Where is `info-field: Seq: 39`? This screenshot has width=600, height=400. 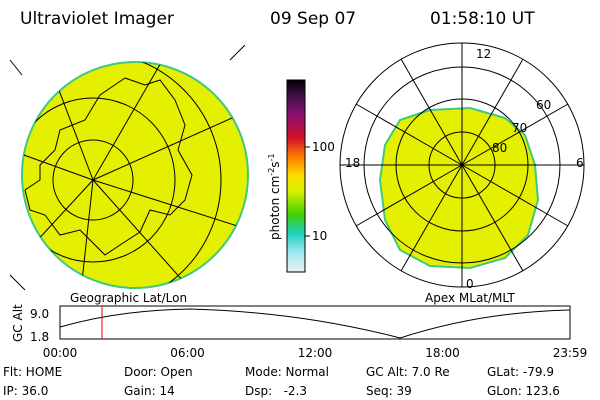
info-field: Seq: 39 is located at coordinates (389, 391).